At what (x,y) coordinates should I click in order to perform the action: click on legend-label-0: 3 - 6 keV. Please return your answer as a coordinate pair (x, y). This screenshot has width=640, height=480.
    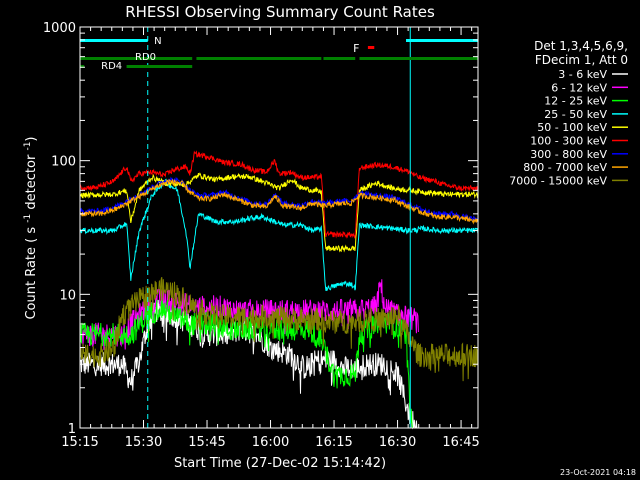
    Looking at the image, I should click on (582, 74).